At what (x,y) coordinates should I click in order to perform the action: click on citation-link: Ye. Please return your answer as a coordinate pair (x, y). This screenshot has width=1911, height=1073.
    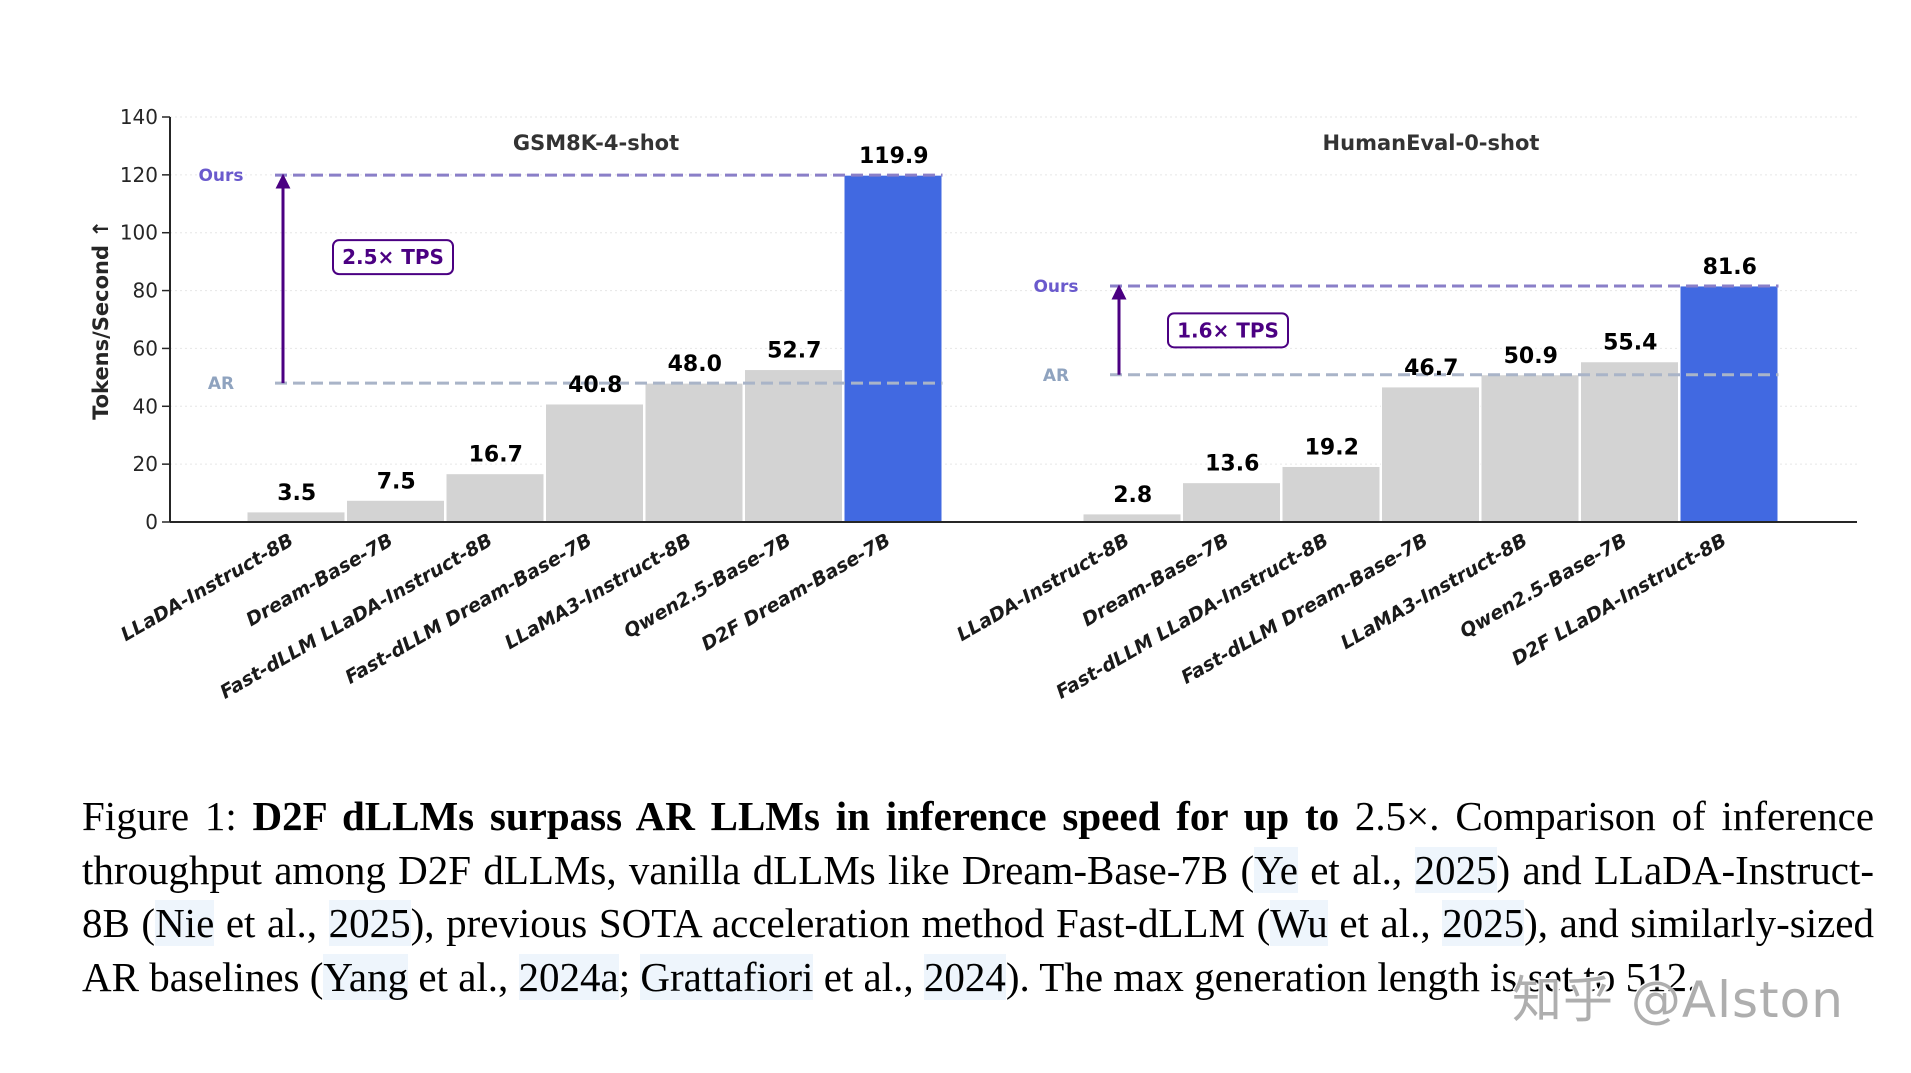
    Looking at the image, I should click on (1276, 869).